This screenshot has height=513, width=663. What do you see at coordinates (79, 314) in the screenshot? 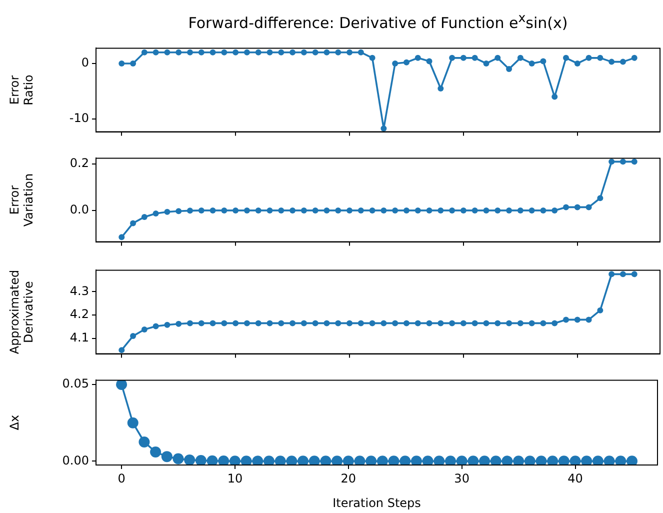
I see `y-tick-label: 4.2` at bounding box center [79, 314].